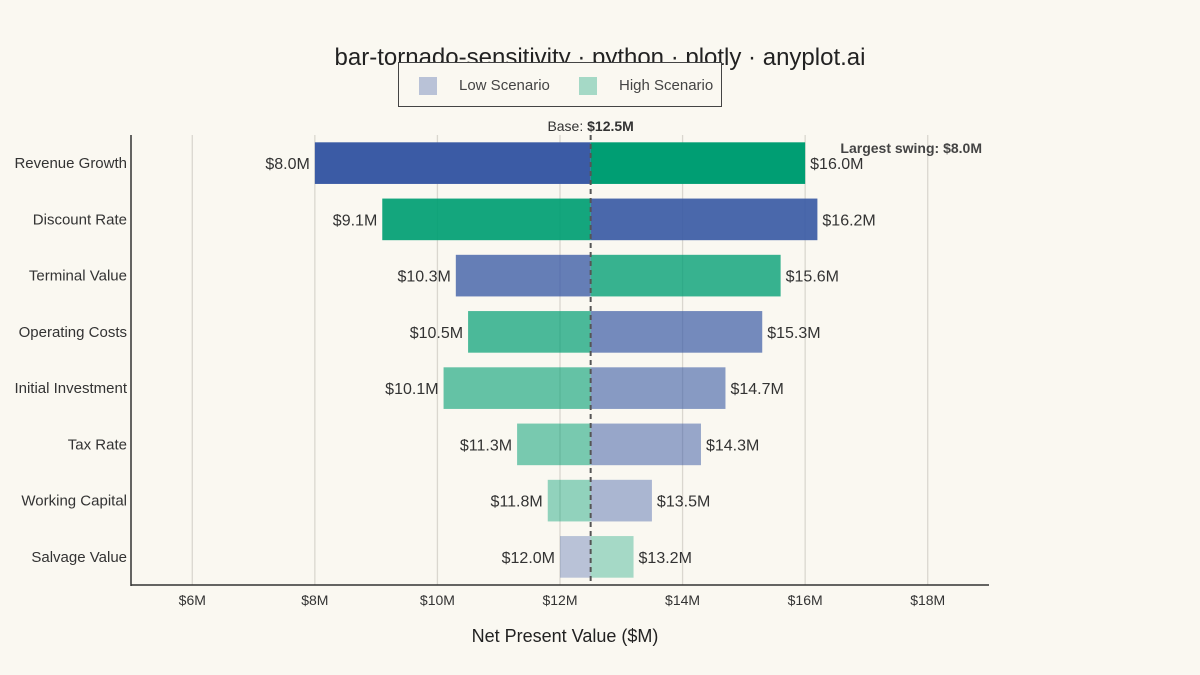 The height and width of the screenshot is (675, 1200). I want to click on largest-swing-annotation: Largest swing: $8.0M, so click(911, 148).